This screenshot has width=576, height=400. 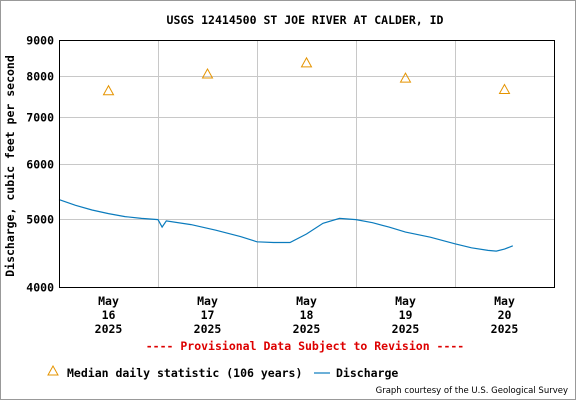 I want to click on y-tick-label: 6000, so click(x=40, y=165).